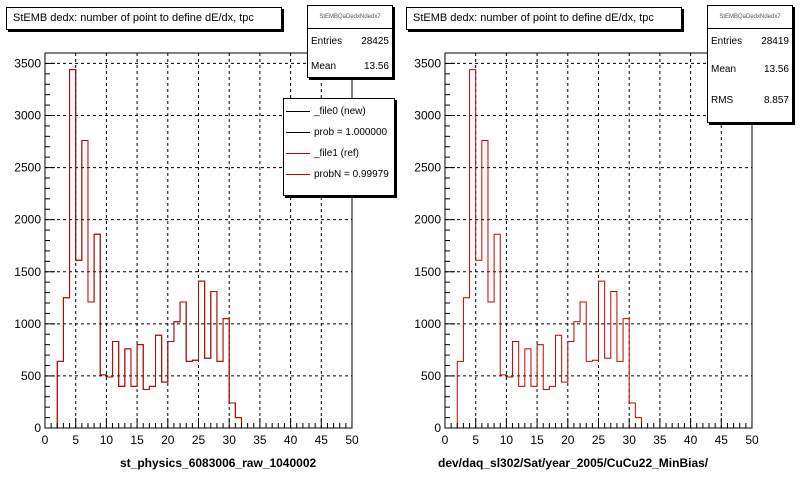  I want to click on legend-entry-file1: _file1 (ref), so click(339, 153).